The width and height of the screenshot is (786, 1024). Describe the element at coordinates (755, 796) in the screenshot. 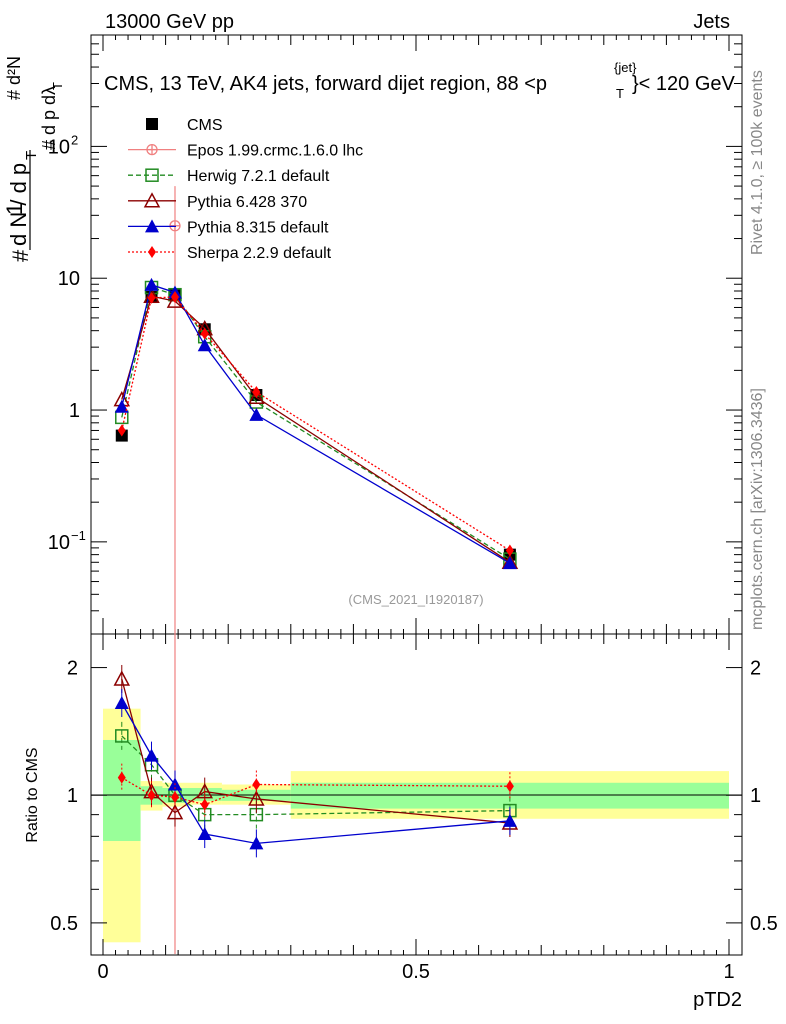

I see `ratio-ytick-label-right: 1` at that location.